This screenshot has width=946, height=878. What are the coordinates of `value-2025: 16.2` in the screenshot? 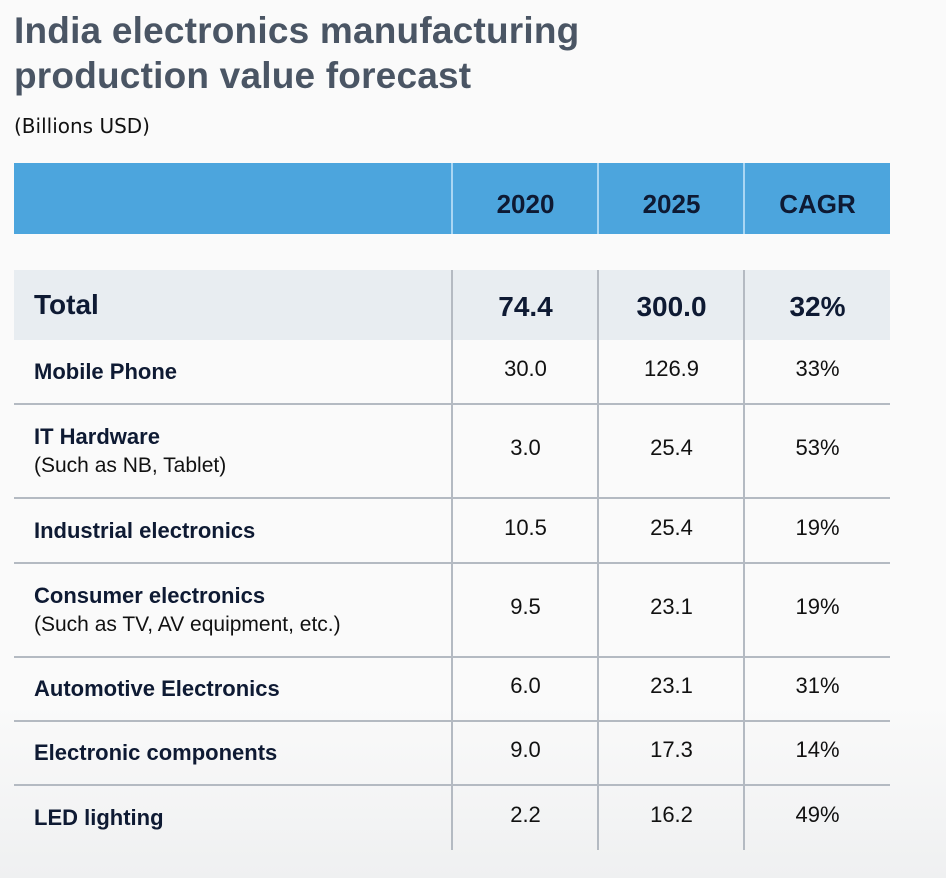 It's located at (671, 814).